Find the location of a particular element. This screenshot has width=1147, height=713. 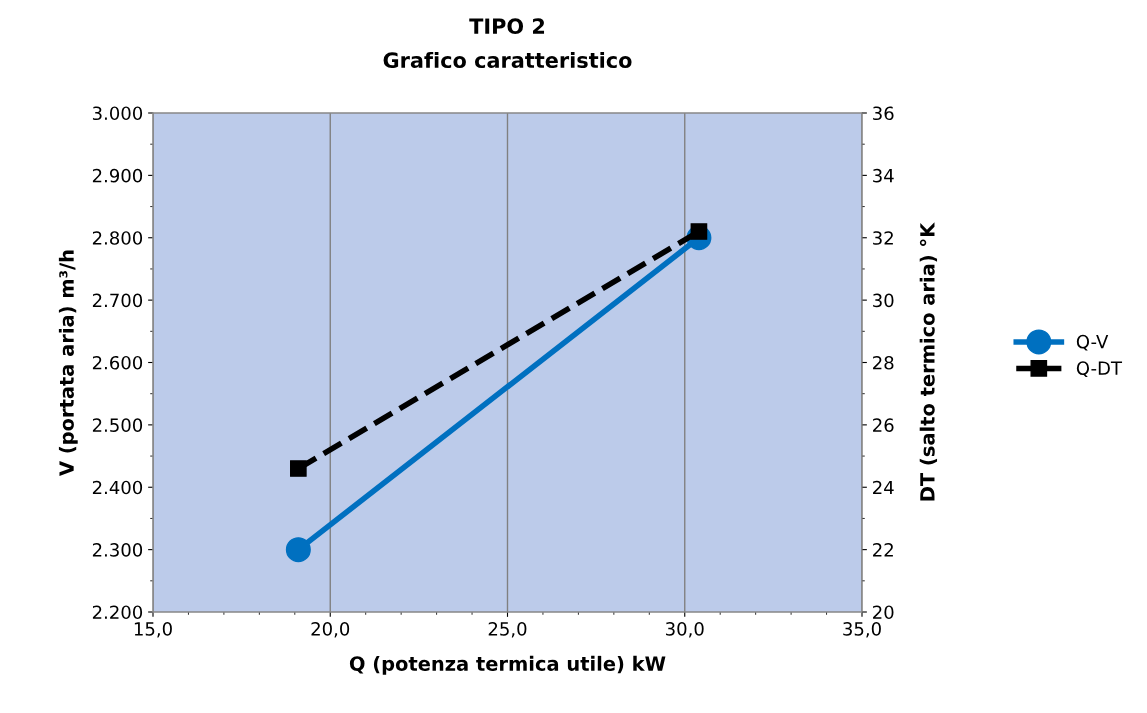

y2-tick-label: 28 is located at coordinates (883, 362).